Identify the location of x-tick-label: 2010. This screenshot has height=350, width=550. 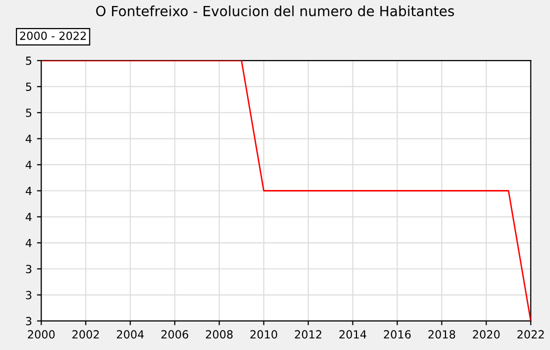
(264, 334).